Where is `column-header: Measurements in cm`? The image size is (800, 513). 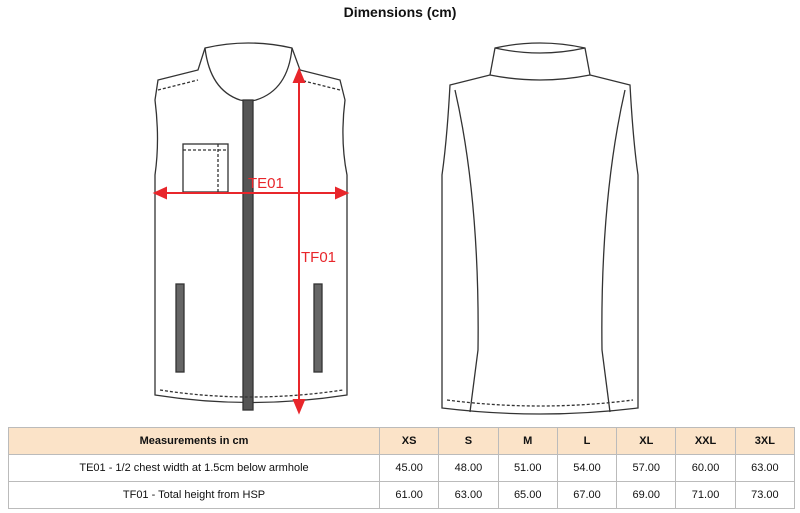
column-header: Measurements in cm is located at coordinates (194, 441).